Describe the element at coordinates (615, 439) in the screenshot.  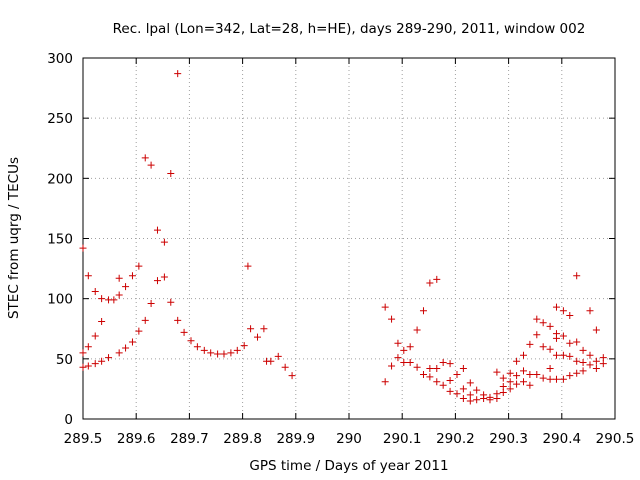
I see `x-tick-label: 290.5` at that location.